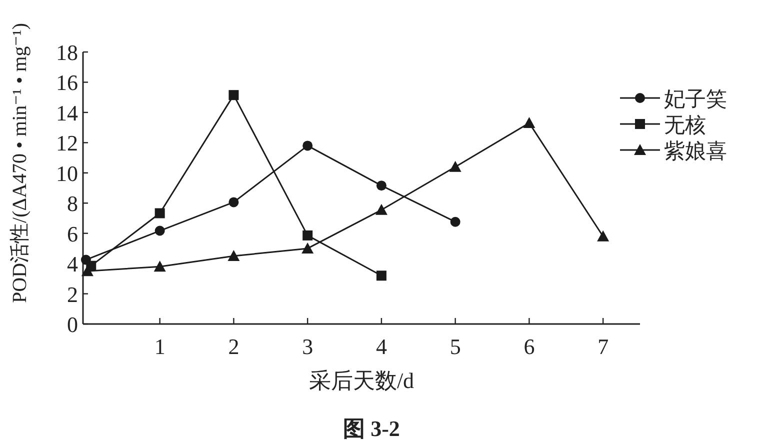 This screenshot has height=446, width=773. What do you see at coordinates (67, 83) in the screenshot?
I see `y-tick-label: 16` at bounding box center [67, 83].